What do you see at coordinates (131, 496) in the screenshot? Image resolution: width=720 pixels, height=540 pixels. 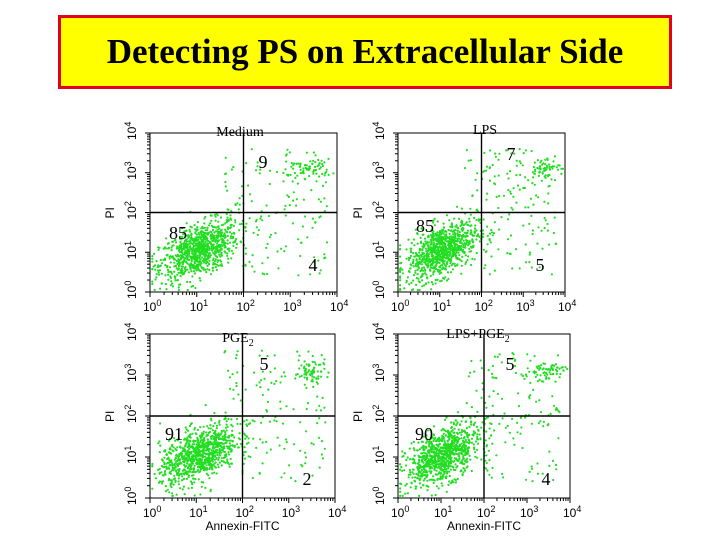 I see `y-tick-label: 10⁰` at bounding box center [131, 496].